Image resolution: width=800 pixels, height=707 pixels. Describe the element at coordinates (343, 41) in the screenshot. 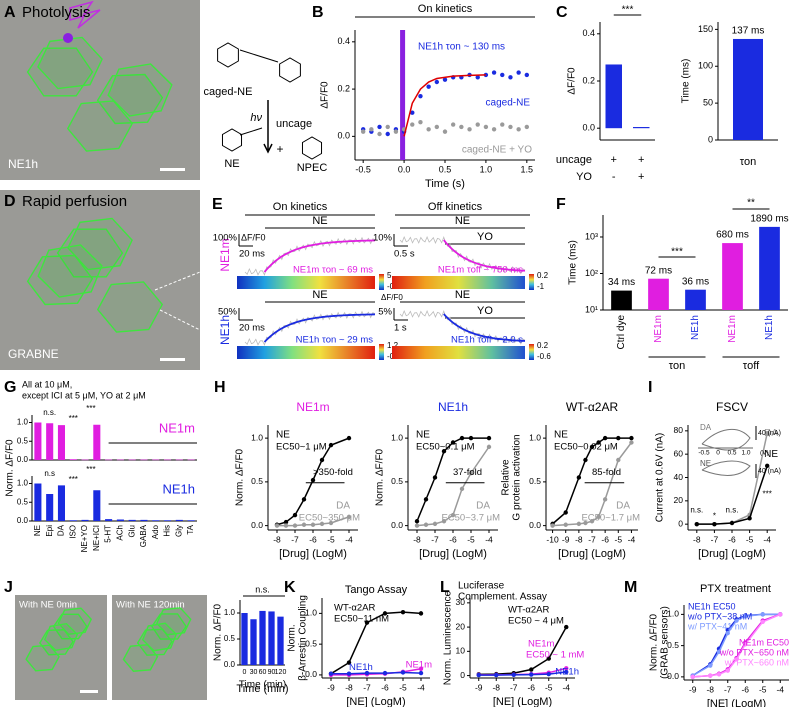

I see `y-tick-label: 0.4` at that location.